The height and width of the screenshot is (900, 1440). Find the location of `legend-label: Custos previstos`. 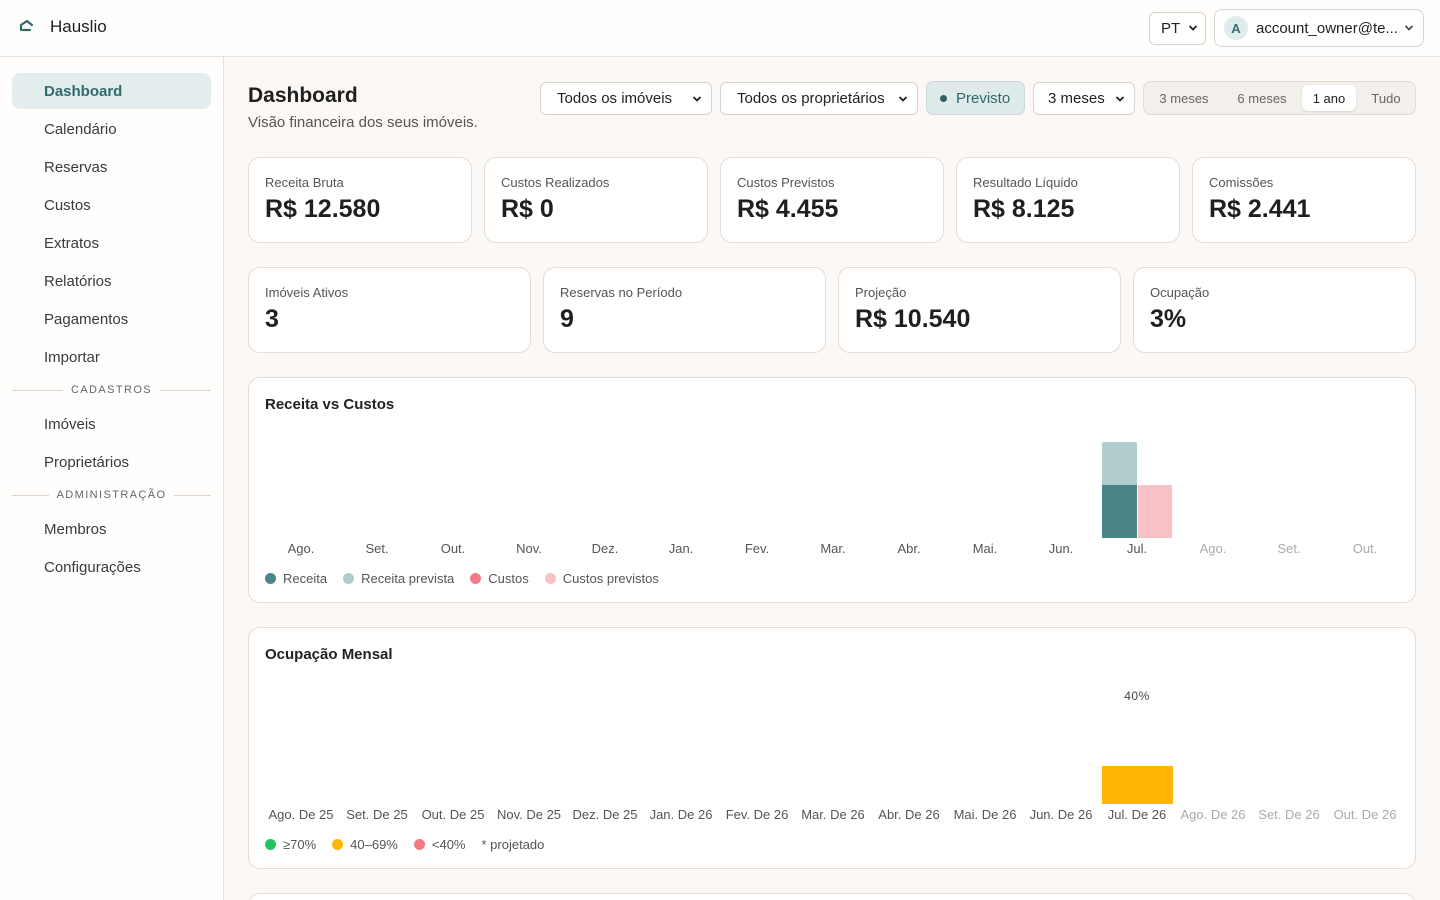

legend-label: Custos previstos is located at coordinates (610, 578).